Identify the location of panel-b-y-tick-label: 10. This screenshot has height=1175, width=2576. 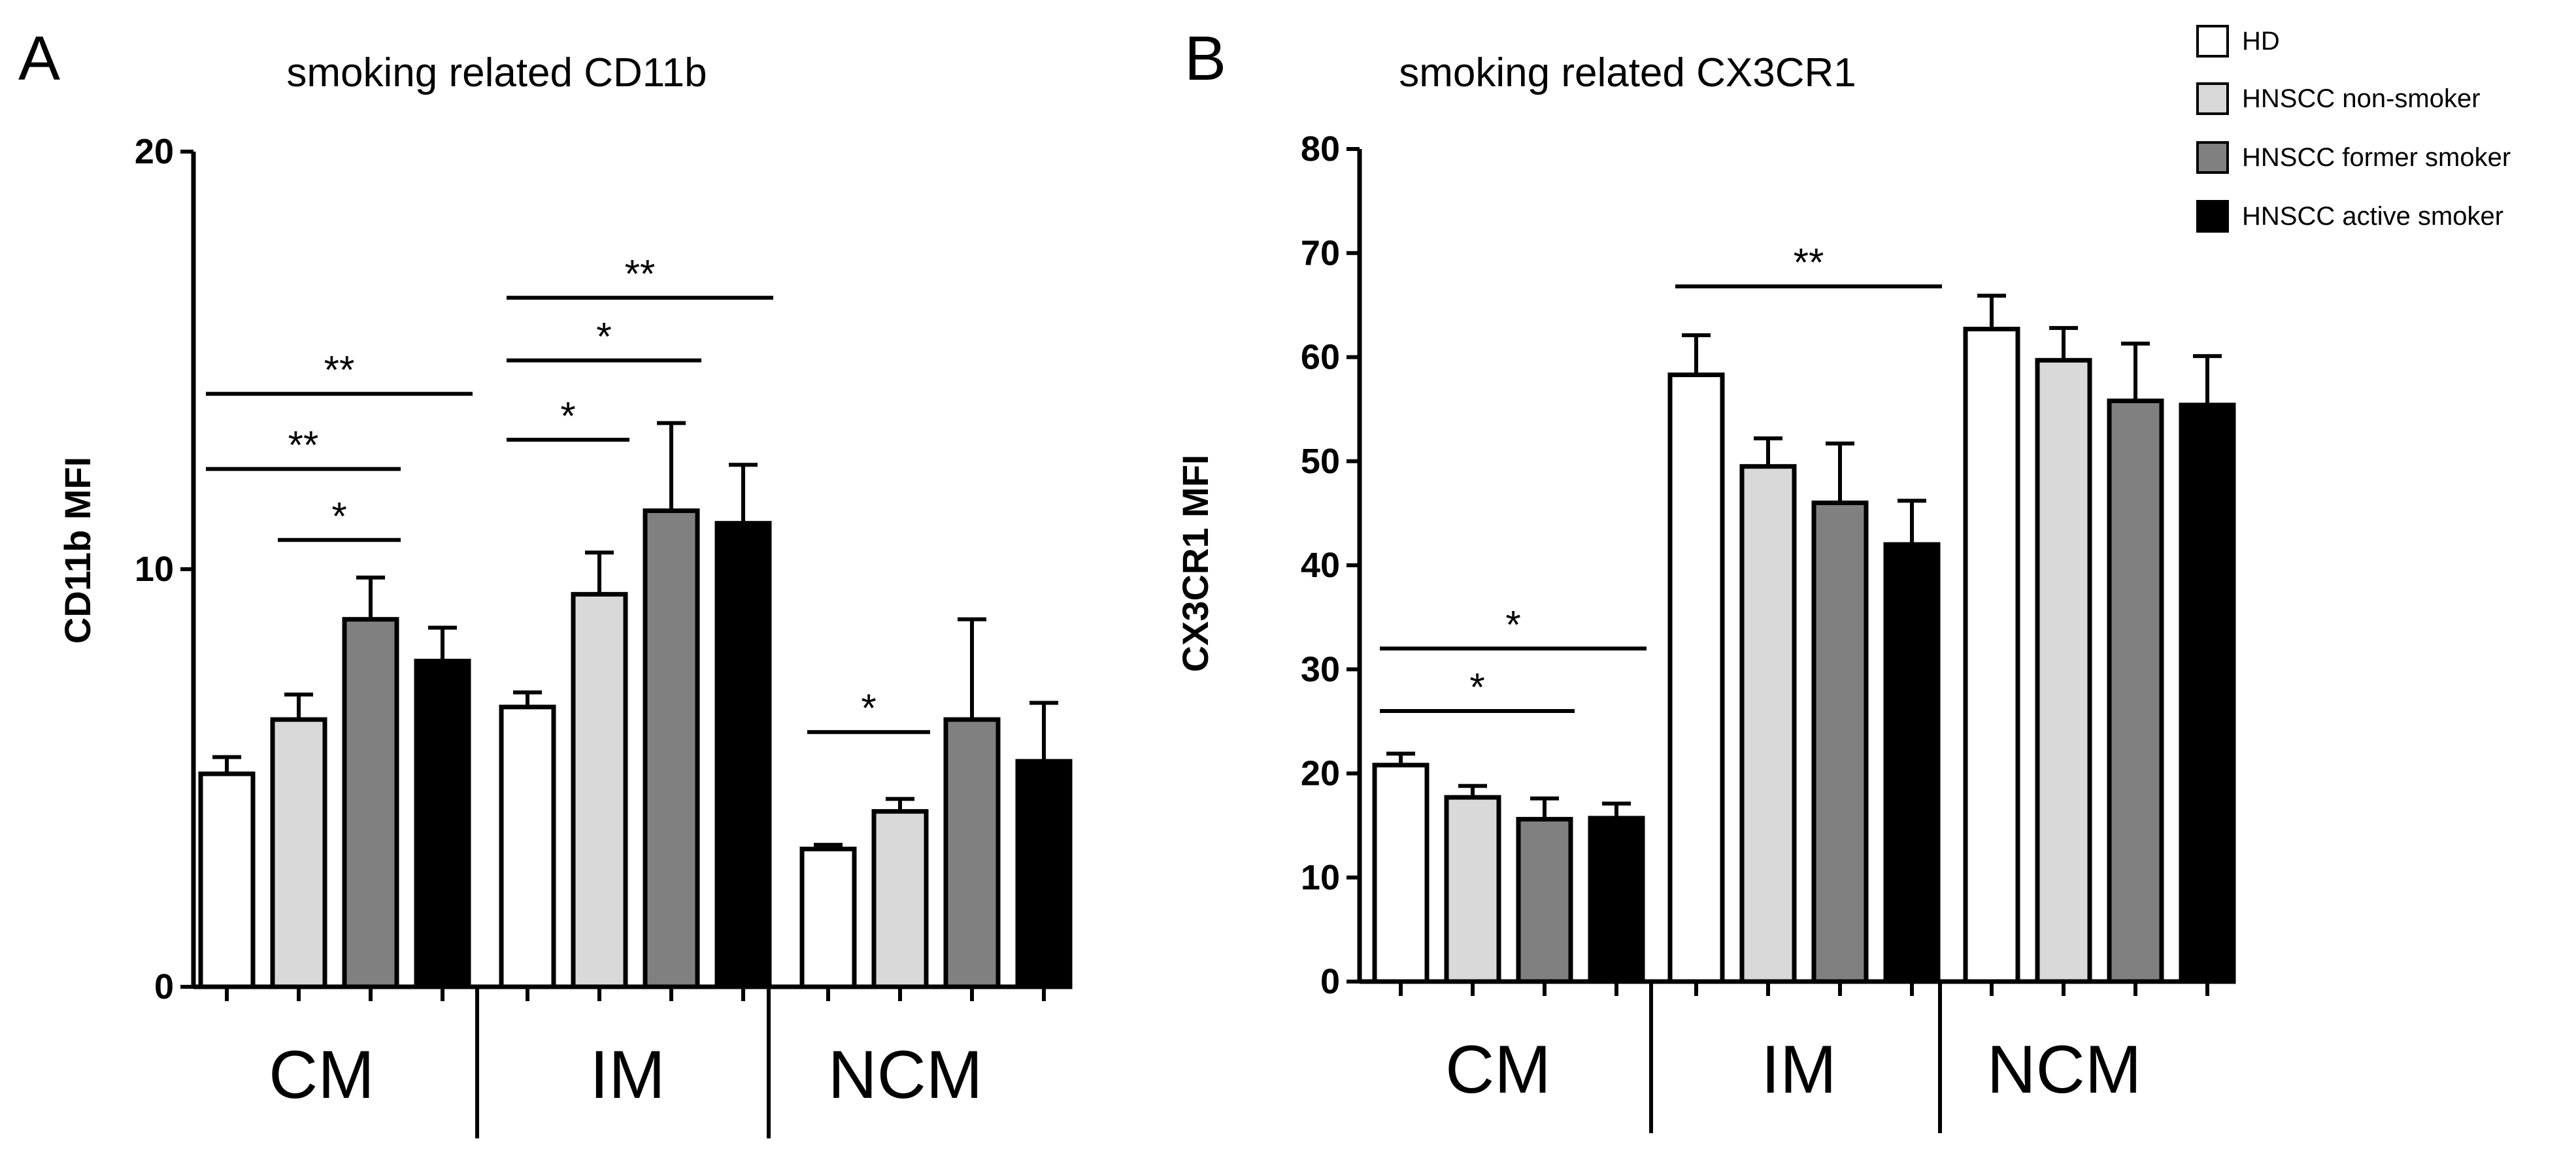
(1321, 877).